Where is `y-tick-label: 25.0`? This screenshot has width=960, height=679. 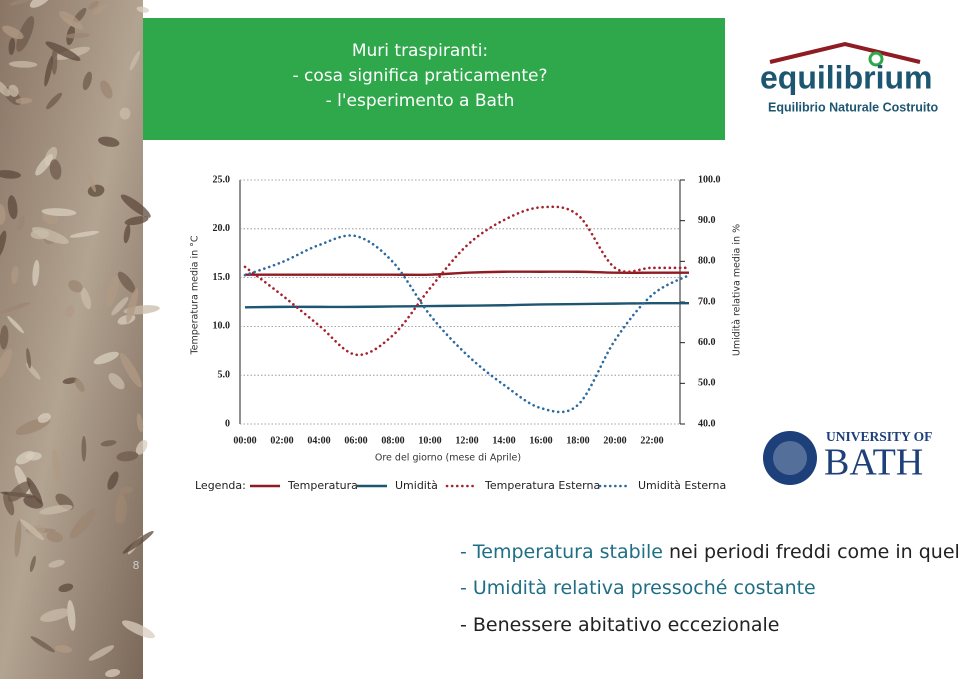
y-tick-label: 25.0 is located at coordinates (222, 179).